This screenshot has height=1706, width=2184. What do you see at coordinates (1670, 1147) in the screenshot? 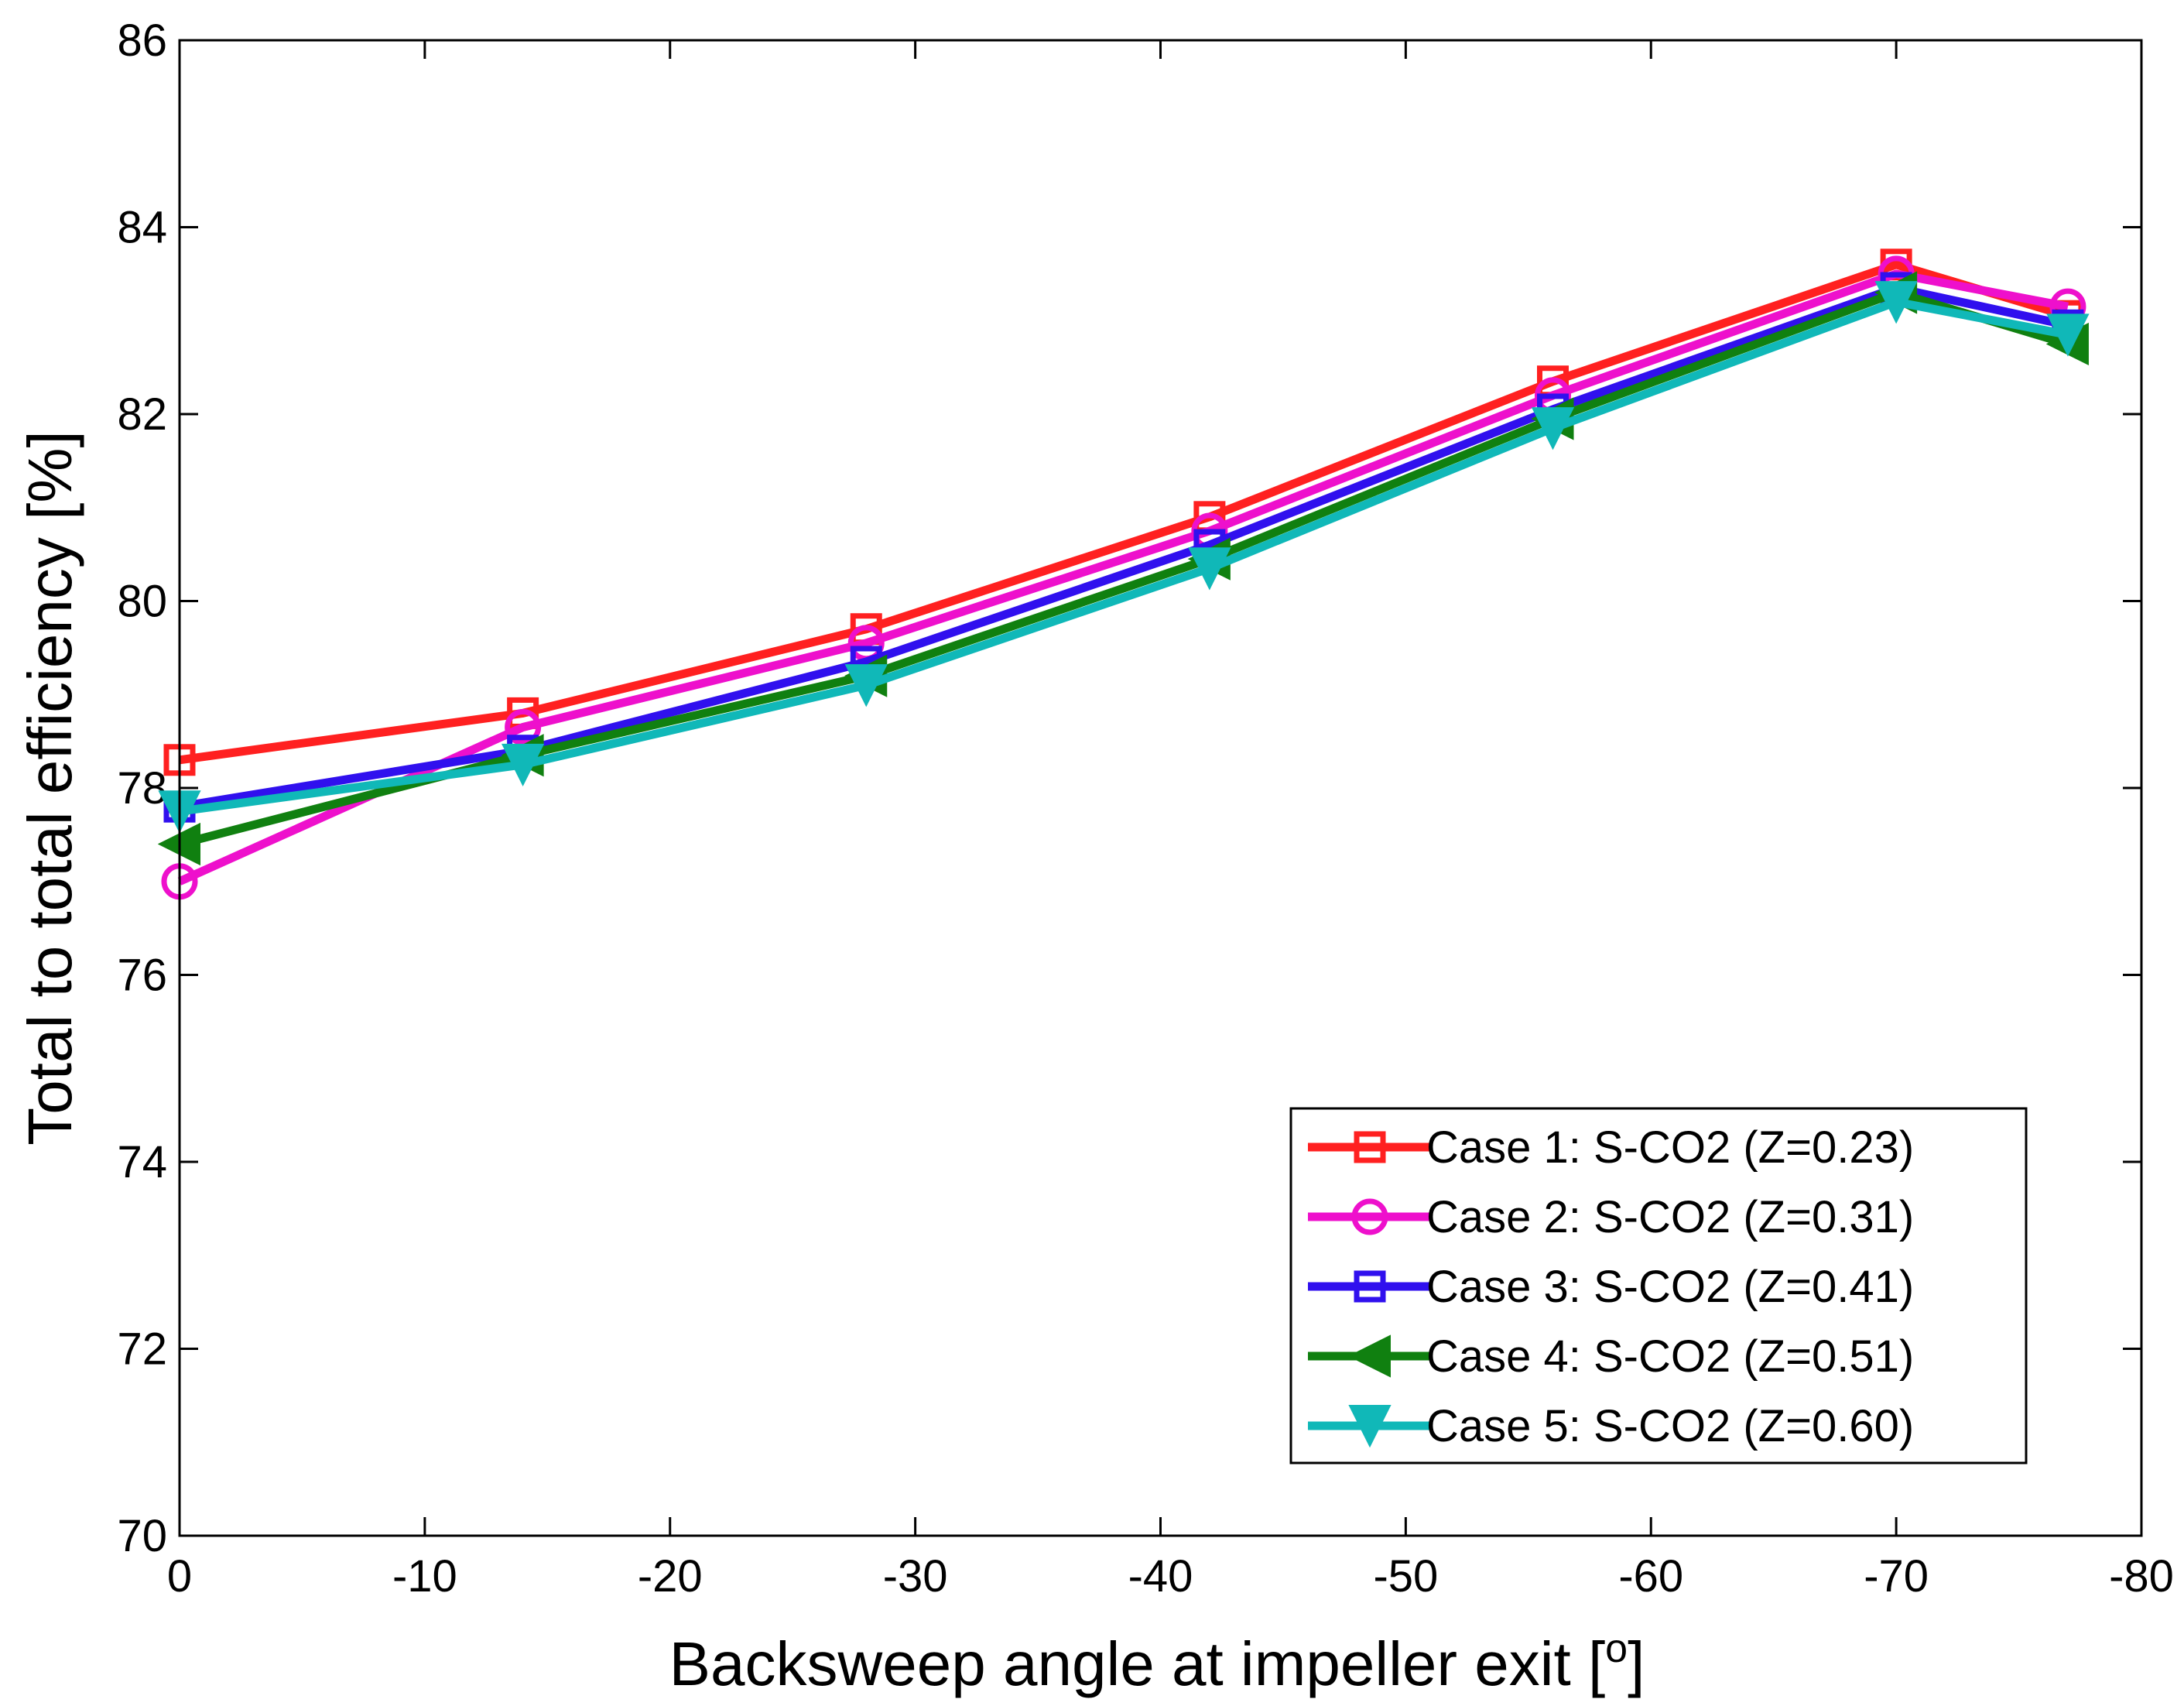
I see `legend-label-1: Case 1: S-CO2 (Z=0.23)` at bounding box center [1670, 1147].